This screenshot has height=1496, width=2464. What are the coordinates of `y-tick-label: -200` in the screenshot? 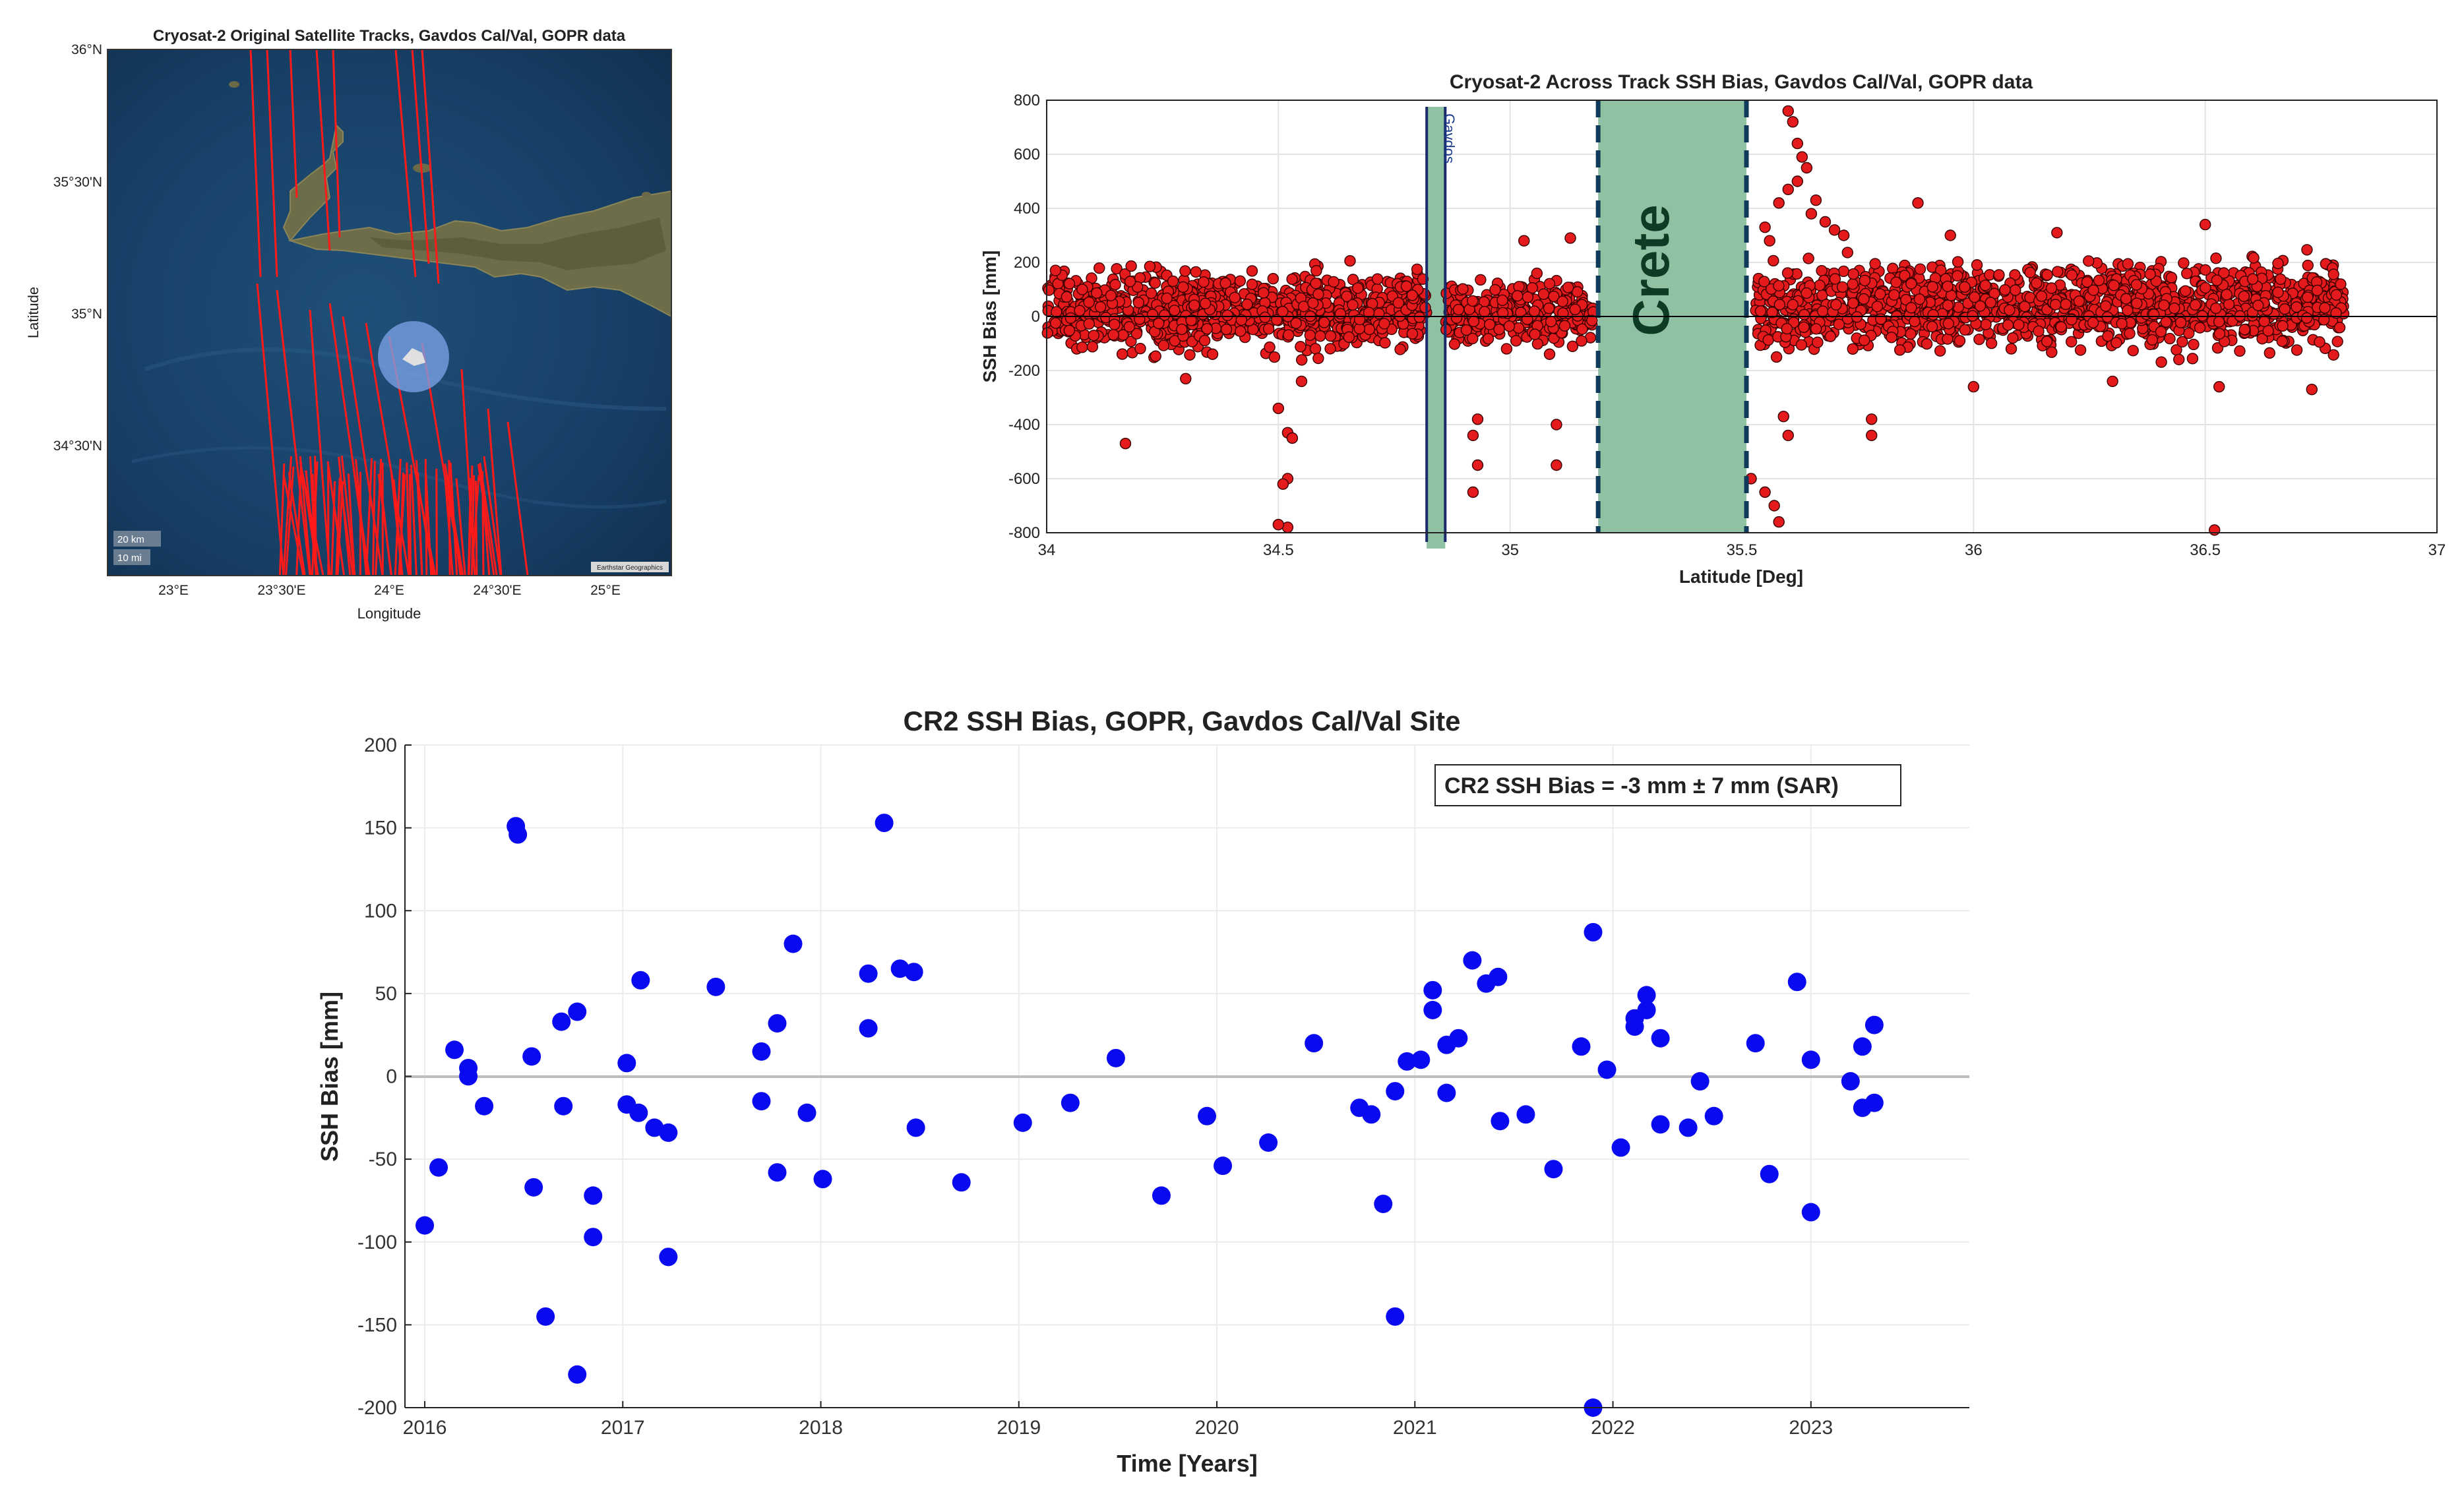 It's located at (377, 1408).